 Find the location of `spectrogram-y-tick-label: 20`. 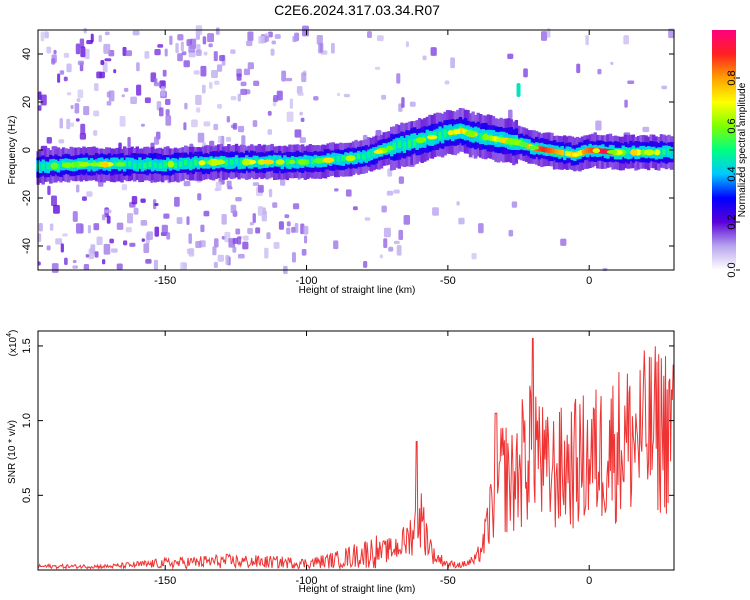

spectrogram-y-tick-label: 20 is located at coordinates (27, 102).